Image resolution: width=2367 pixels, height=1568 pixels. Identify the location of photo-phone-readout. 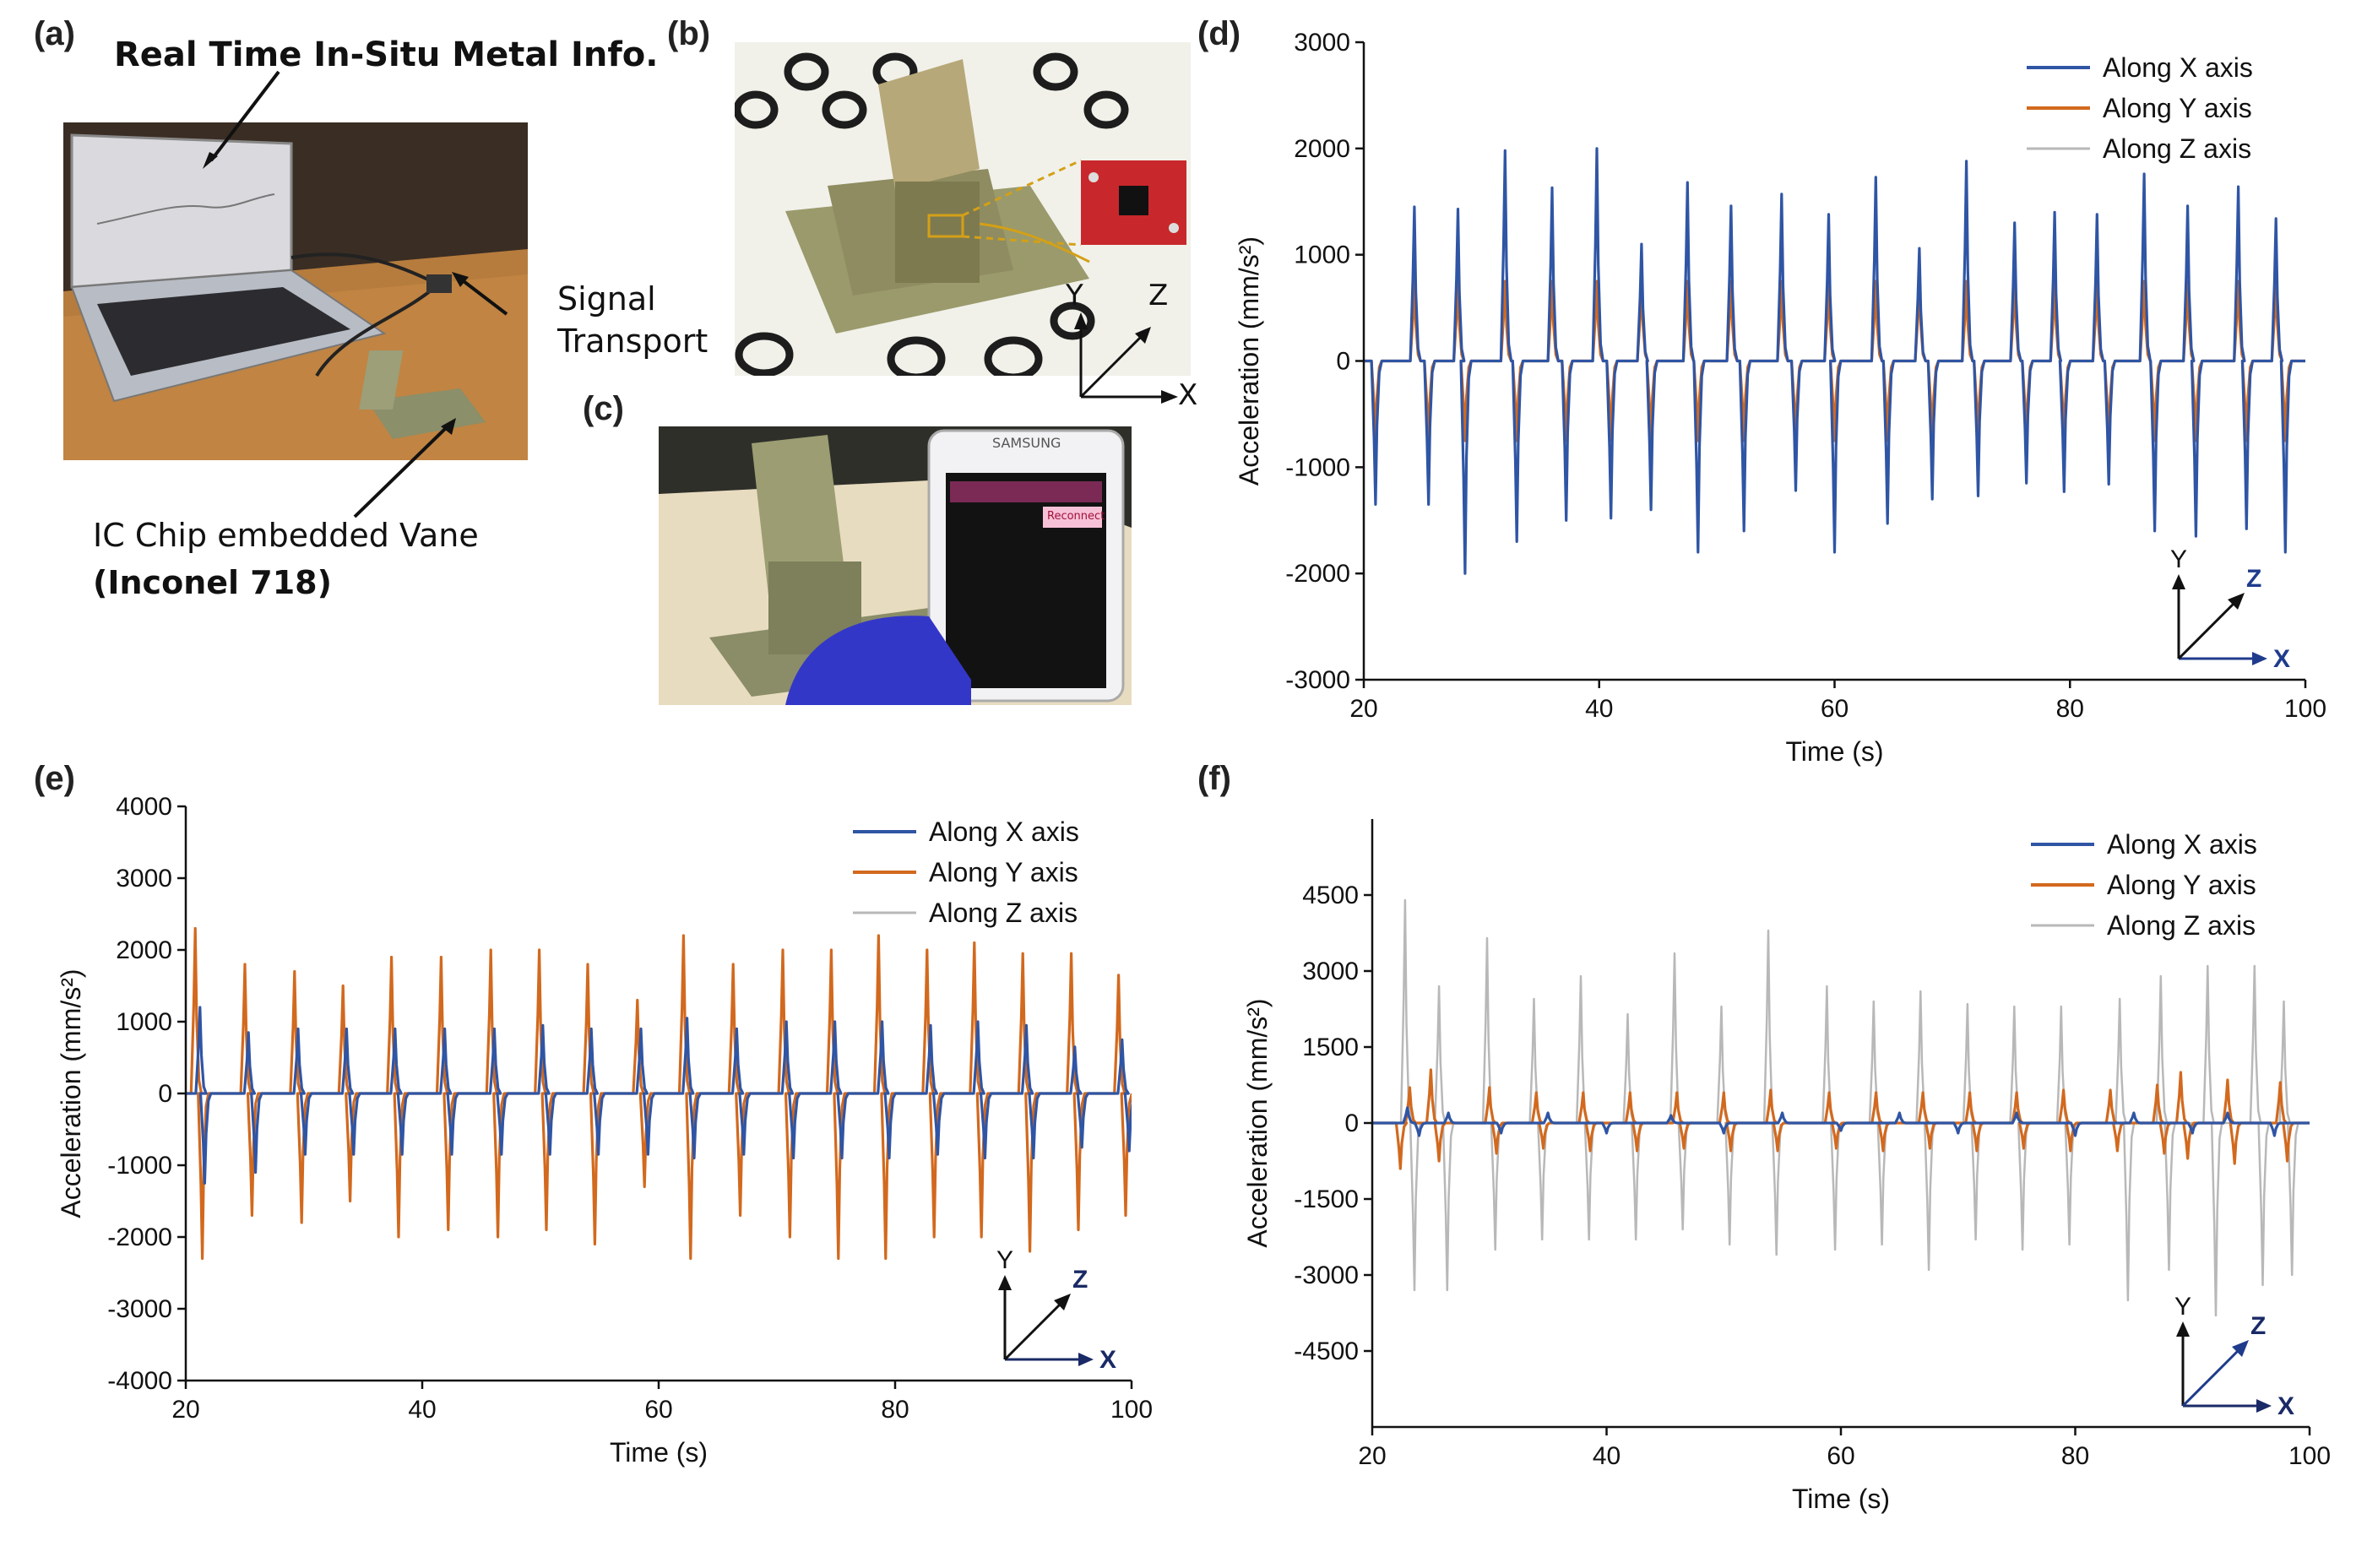
(895, 565).